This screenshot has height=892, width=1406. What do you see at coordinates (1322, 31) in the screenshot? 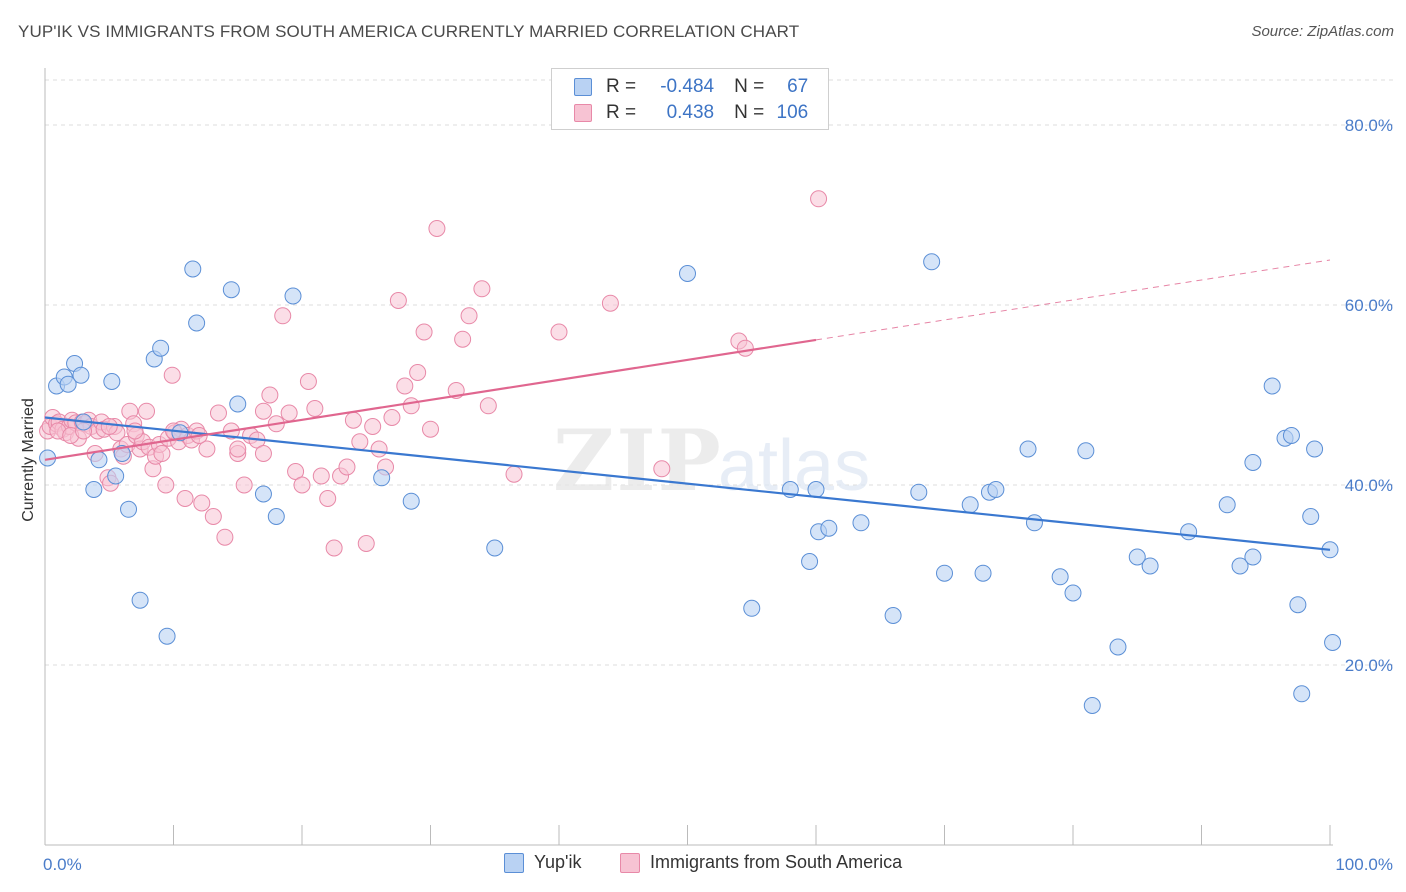
I see `source-credit: Source: ZipAtlas.com` at bounding box center [1322, 31].